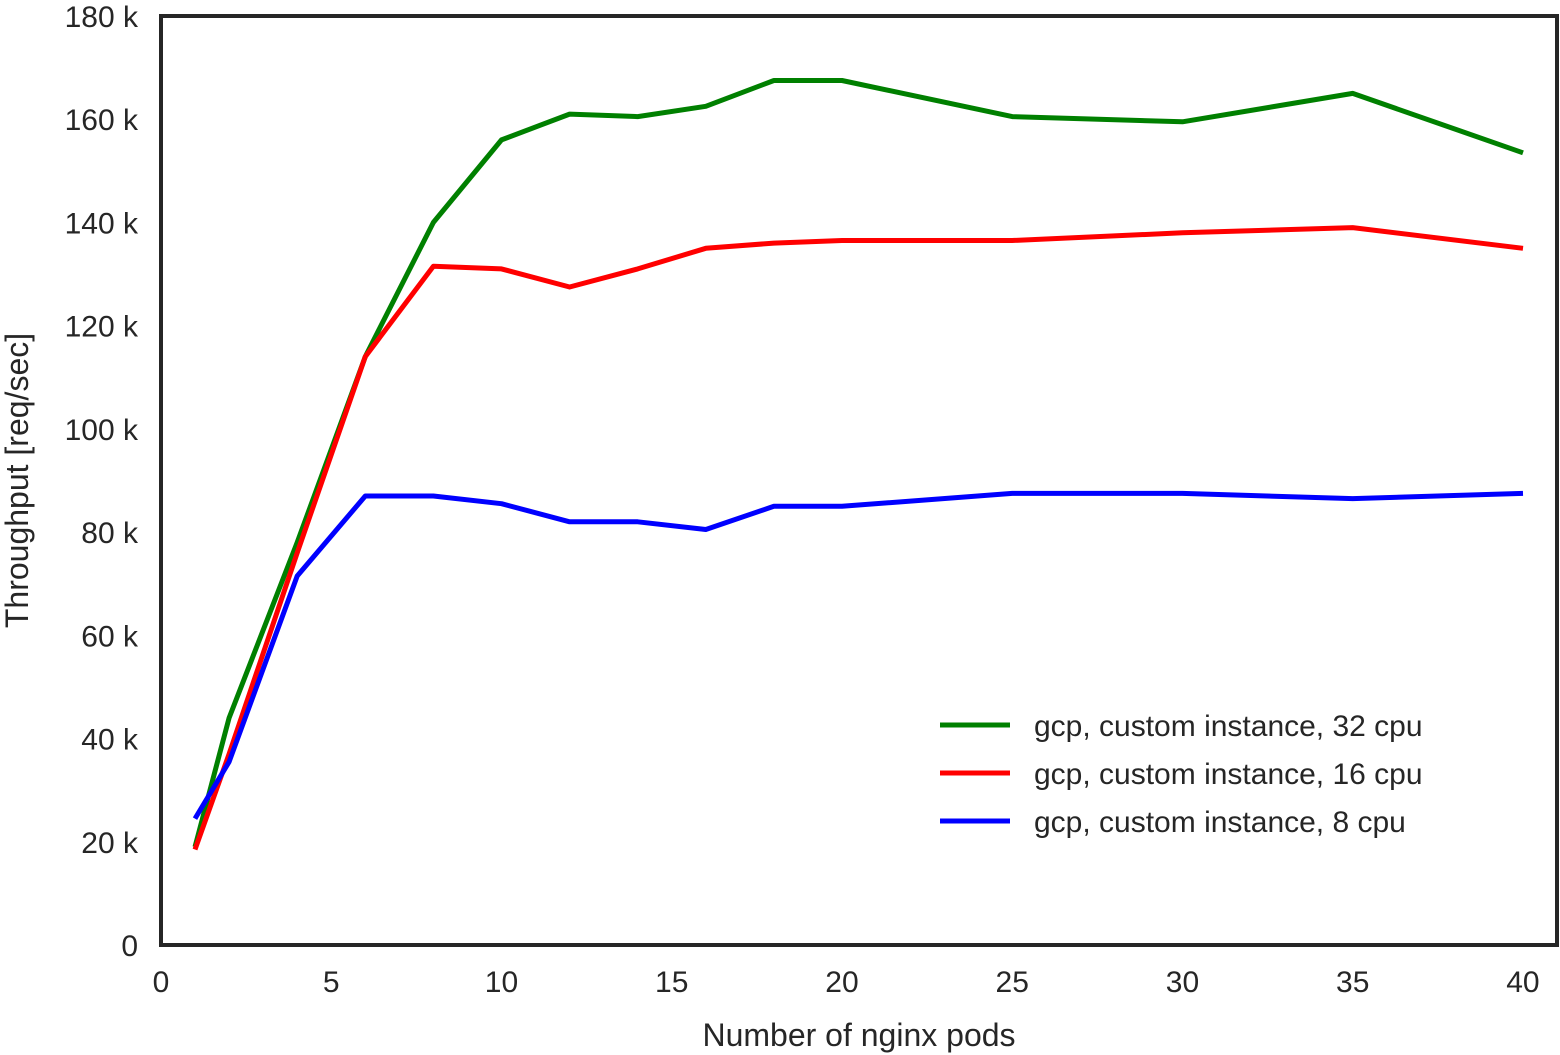 This screenshot has width=1560, height=1055. Describe the element at coordinates (102, 223) in the screenshot. I see `y-tick-label: 140 k` at that location.